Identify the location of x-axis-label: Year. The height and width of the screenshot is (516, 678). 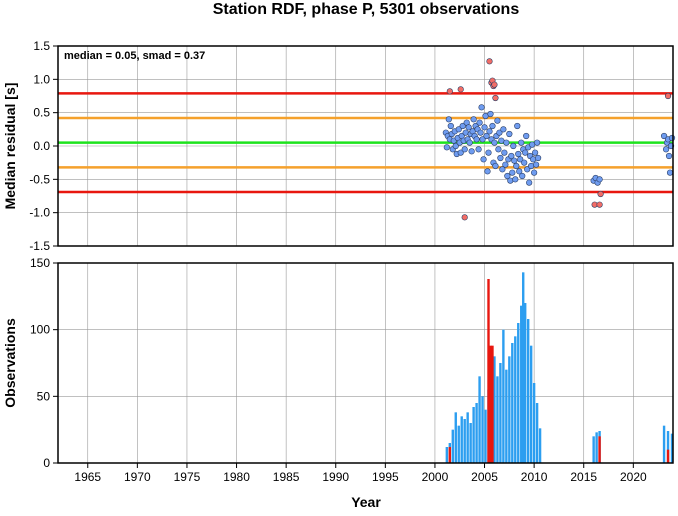
(366, 502).